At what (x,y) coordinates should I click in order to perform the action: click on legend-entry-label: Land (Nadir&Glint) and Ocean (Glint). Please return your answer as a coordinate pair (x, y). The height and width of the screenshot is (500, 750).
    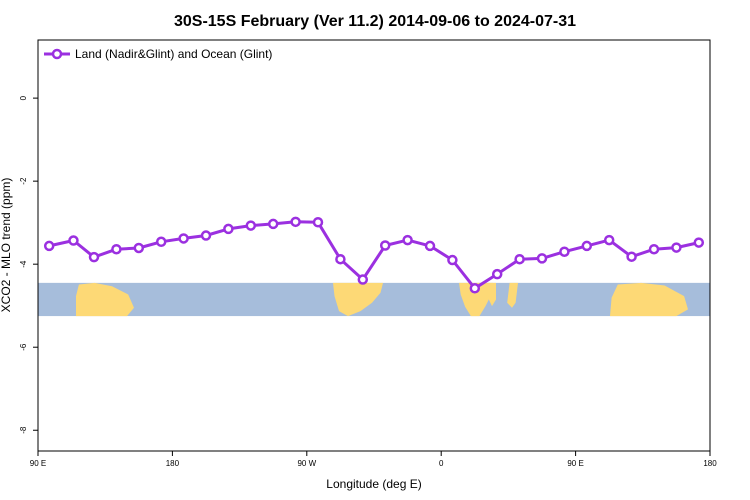
    Looking at the image, I should click on (173, 54).